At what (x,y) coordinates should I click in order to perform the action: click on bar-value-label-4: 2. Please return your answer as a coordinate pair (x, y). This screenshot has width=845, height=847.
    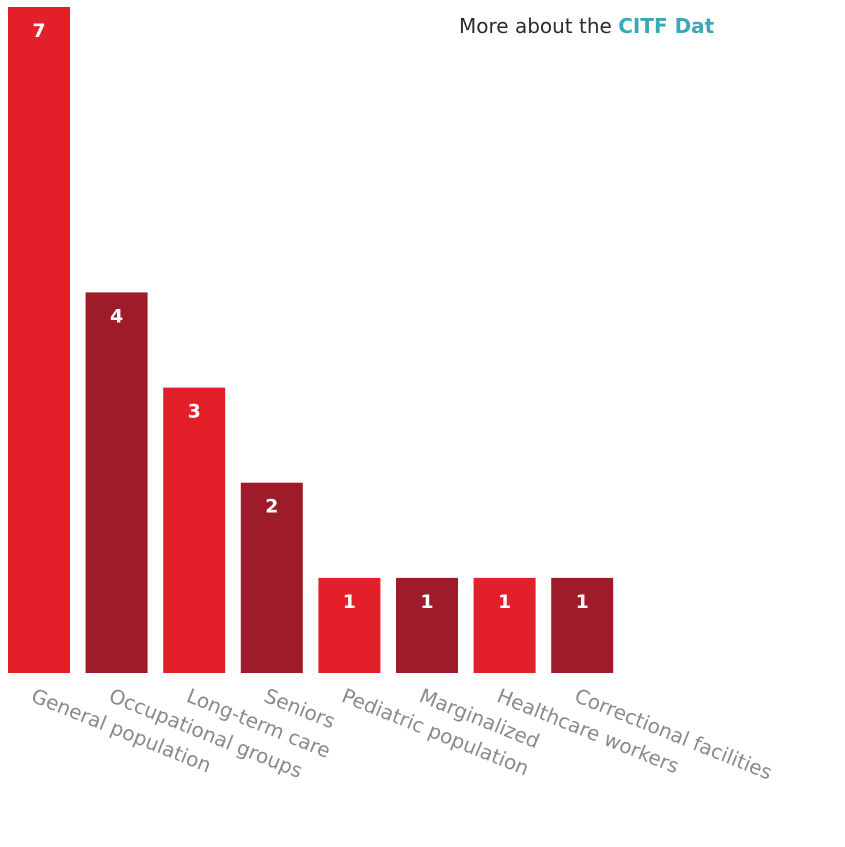
    Looking at the image, I should click on (271, 507).